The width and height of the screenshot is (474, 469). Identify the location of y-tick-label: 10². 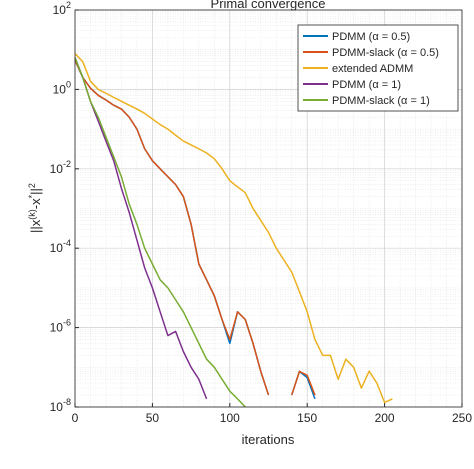
(62, 8).